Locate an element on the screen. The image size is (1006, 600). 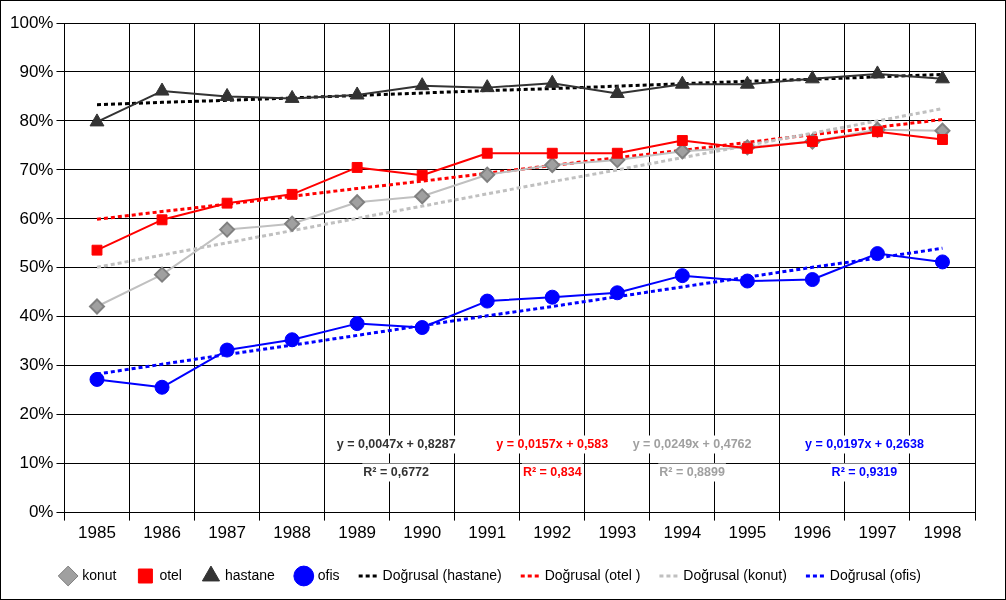
annotation: y = 0,0197x + 0,2638 is located at coordinates (864, 444).